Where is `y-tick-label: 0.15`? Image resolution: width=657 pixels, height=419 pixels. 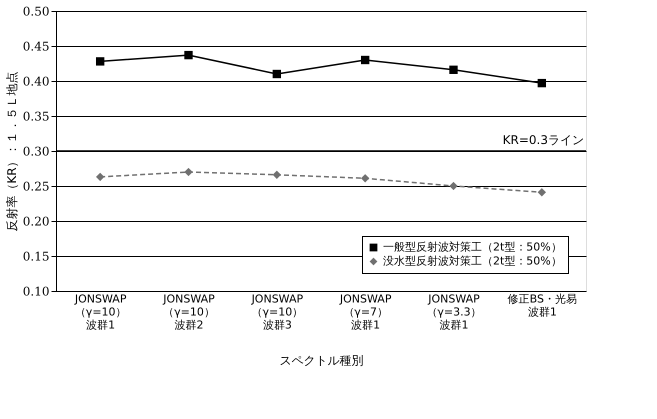 y-tick-label: 0.15 is located at coordinates (36, 257).